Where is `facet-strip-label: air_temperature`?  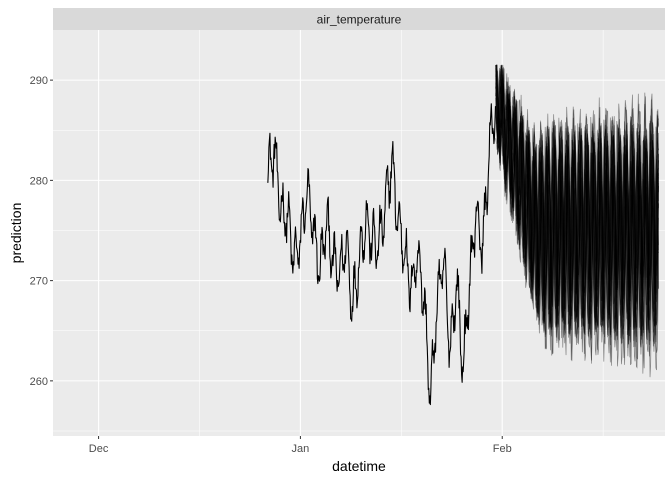
facet-strip-label: air_temperature is located at coordinates (359, 20).